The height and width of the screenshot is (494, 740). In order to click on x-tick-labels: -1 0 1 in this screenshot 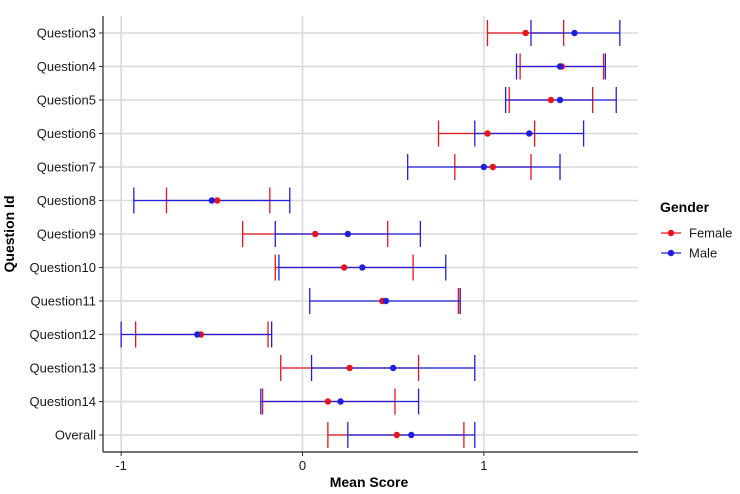, I will do `click(301, 465)`.